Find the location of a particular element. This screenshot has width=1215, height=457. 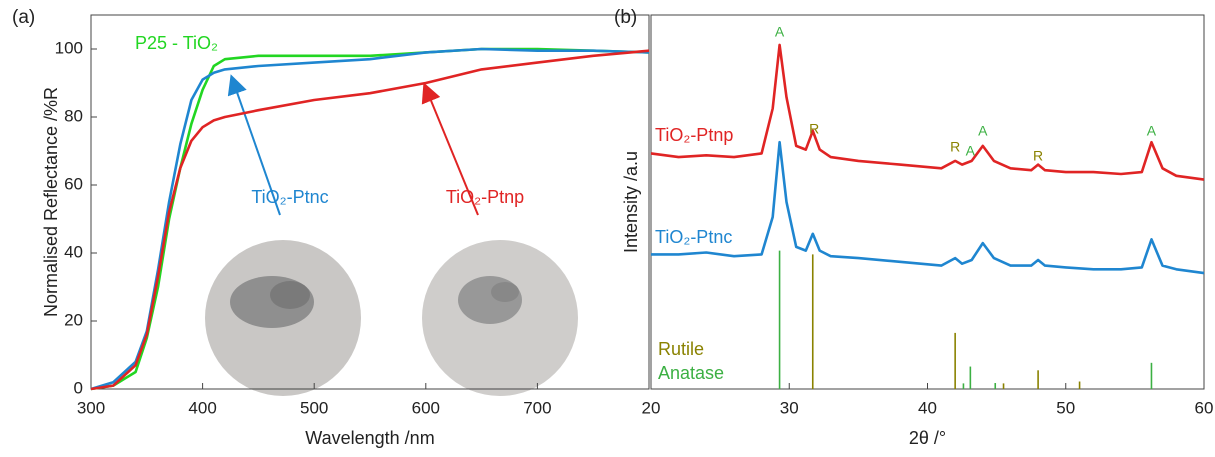

y-tick-label: 40 is located at coordinates (73, 251).